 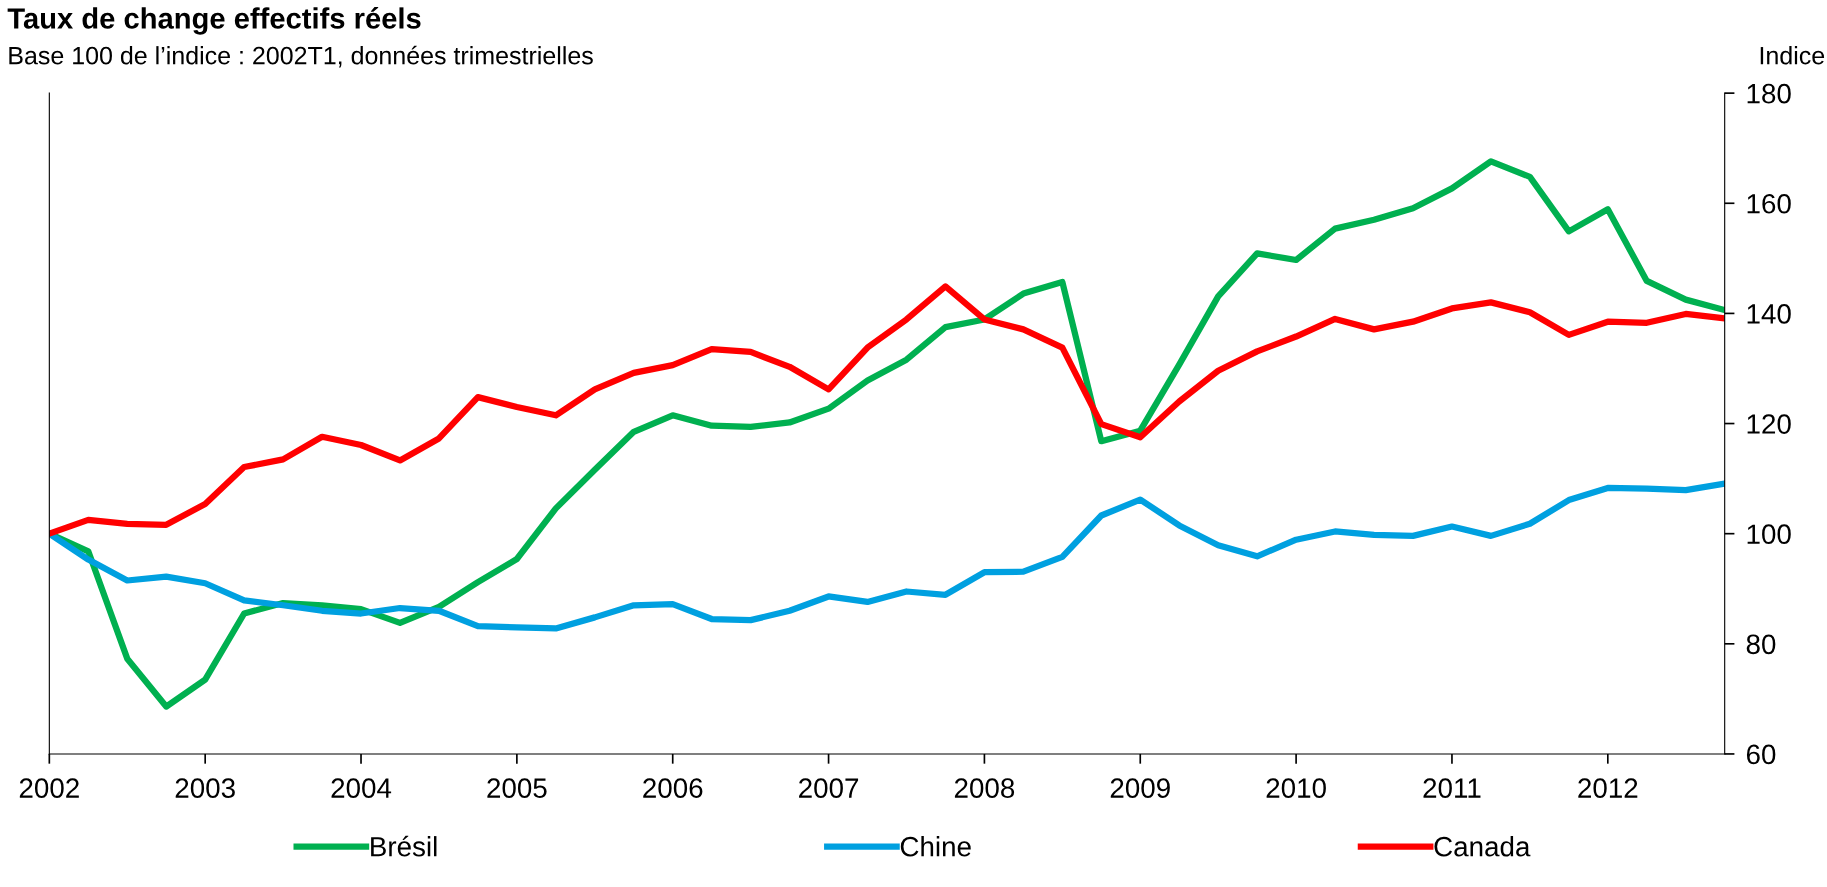 What do you see at coordinates (1792, 55) in the screenshot?
I see `y-axis-title: Indice` at bounding box center [1792, 55].